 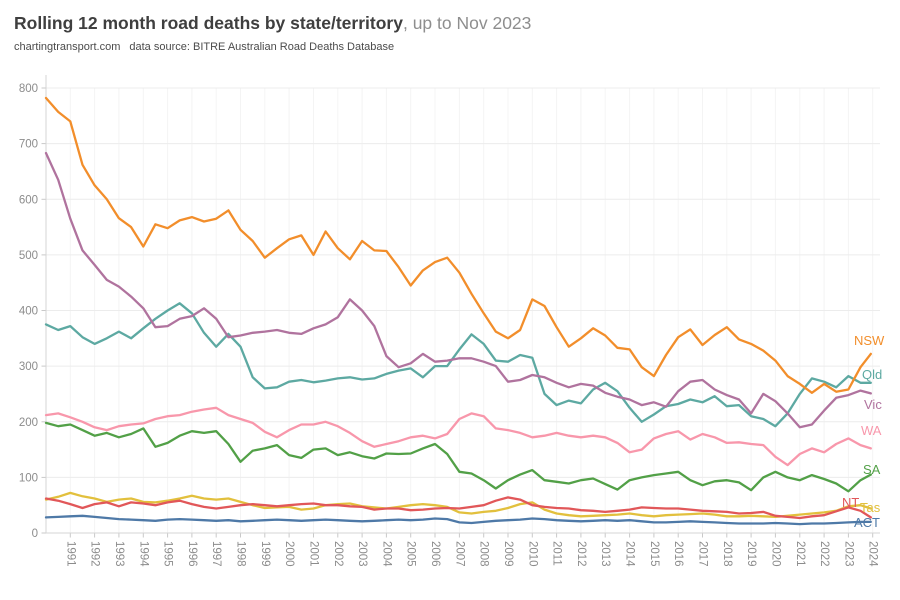 I want to click on x-tick-label: 2022, so click(x=824, y=554).